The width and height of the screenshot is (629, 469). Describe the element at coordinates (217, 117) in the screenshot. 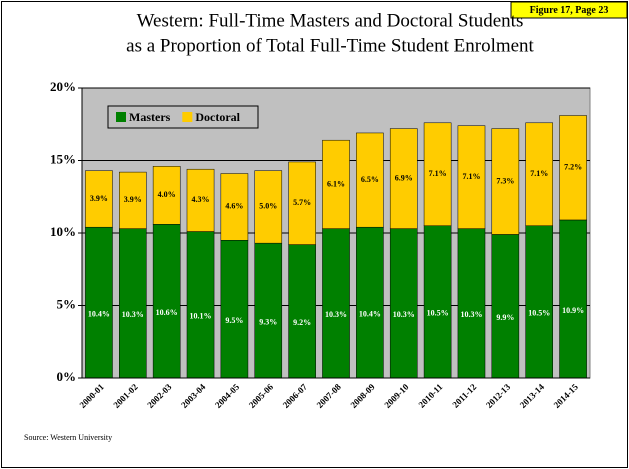

I see `legend-label: Doctoral` at that location.